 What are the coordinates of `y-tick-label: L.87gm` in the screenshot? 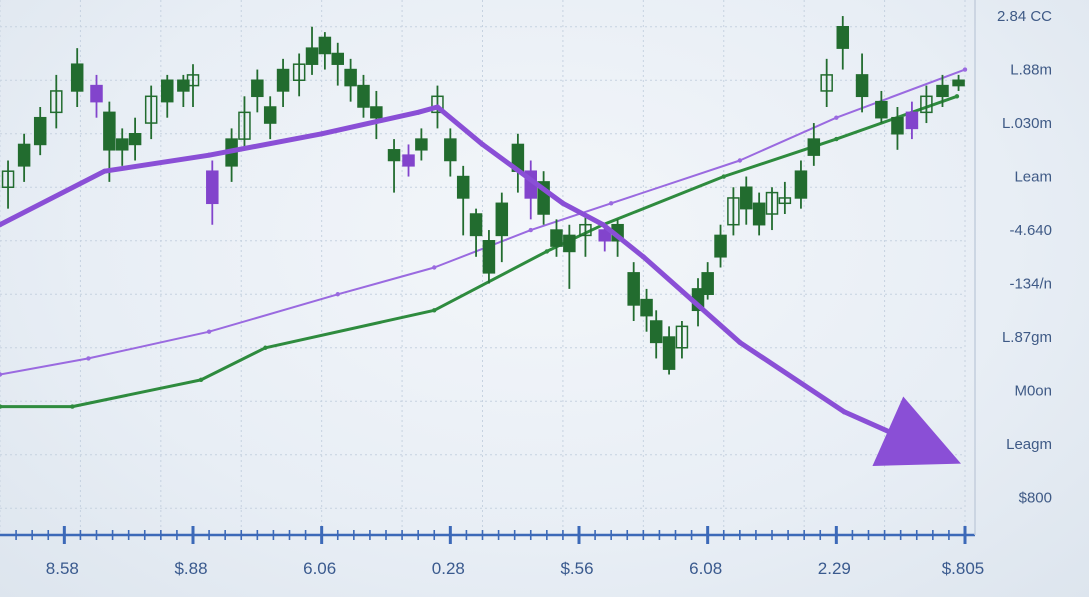 It's located at (1027, 337).